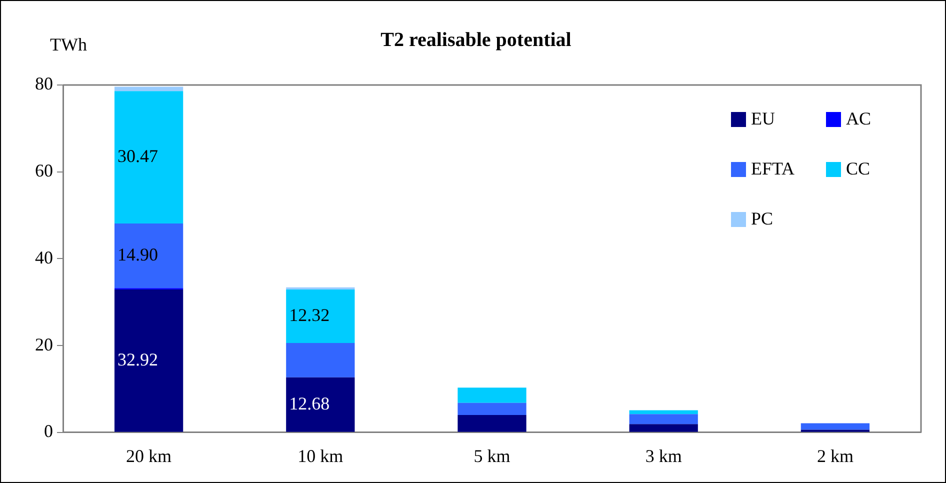  Describe the element at coordinates (44, 344) in the screenshot. I see `y-tick-label: 20` at that location.